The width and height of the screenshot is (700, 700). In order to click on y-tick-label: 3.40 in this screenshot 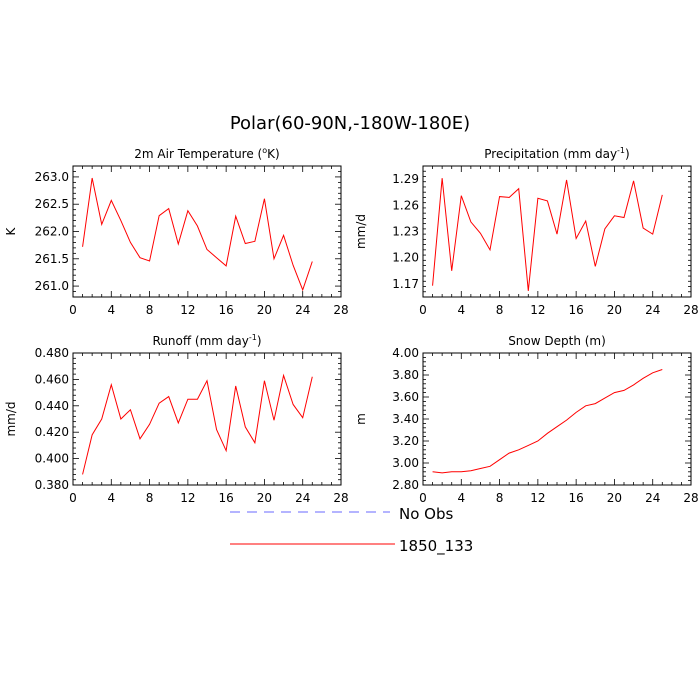, I will do `click(405, 419)`.